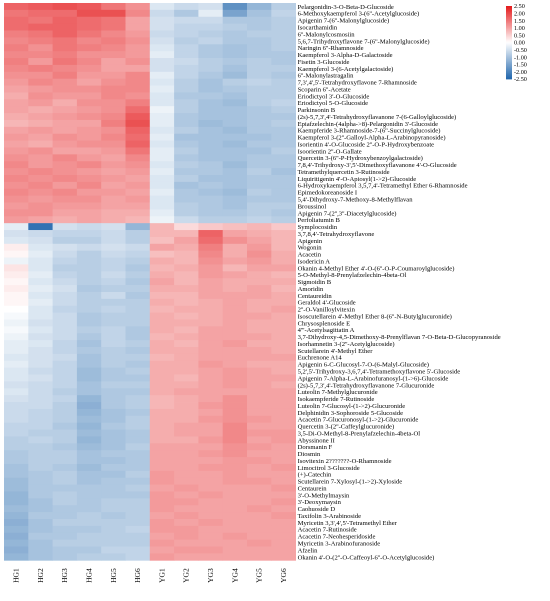 The height and width of the screenshot is (601, 550). I want to click on row-label: Fisetin 3-Glucoside, so click(324, 62).